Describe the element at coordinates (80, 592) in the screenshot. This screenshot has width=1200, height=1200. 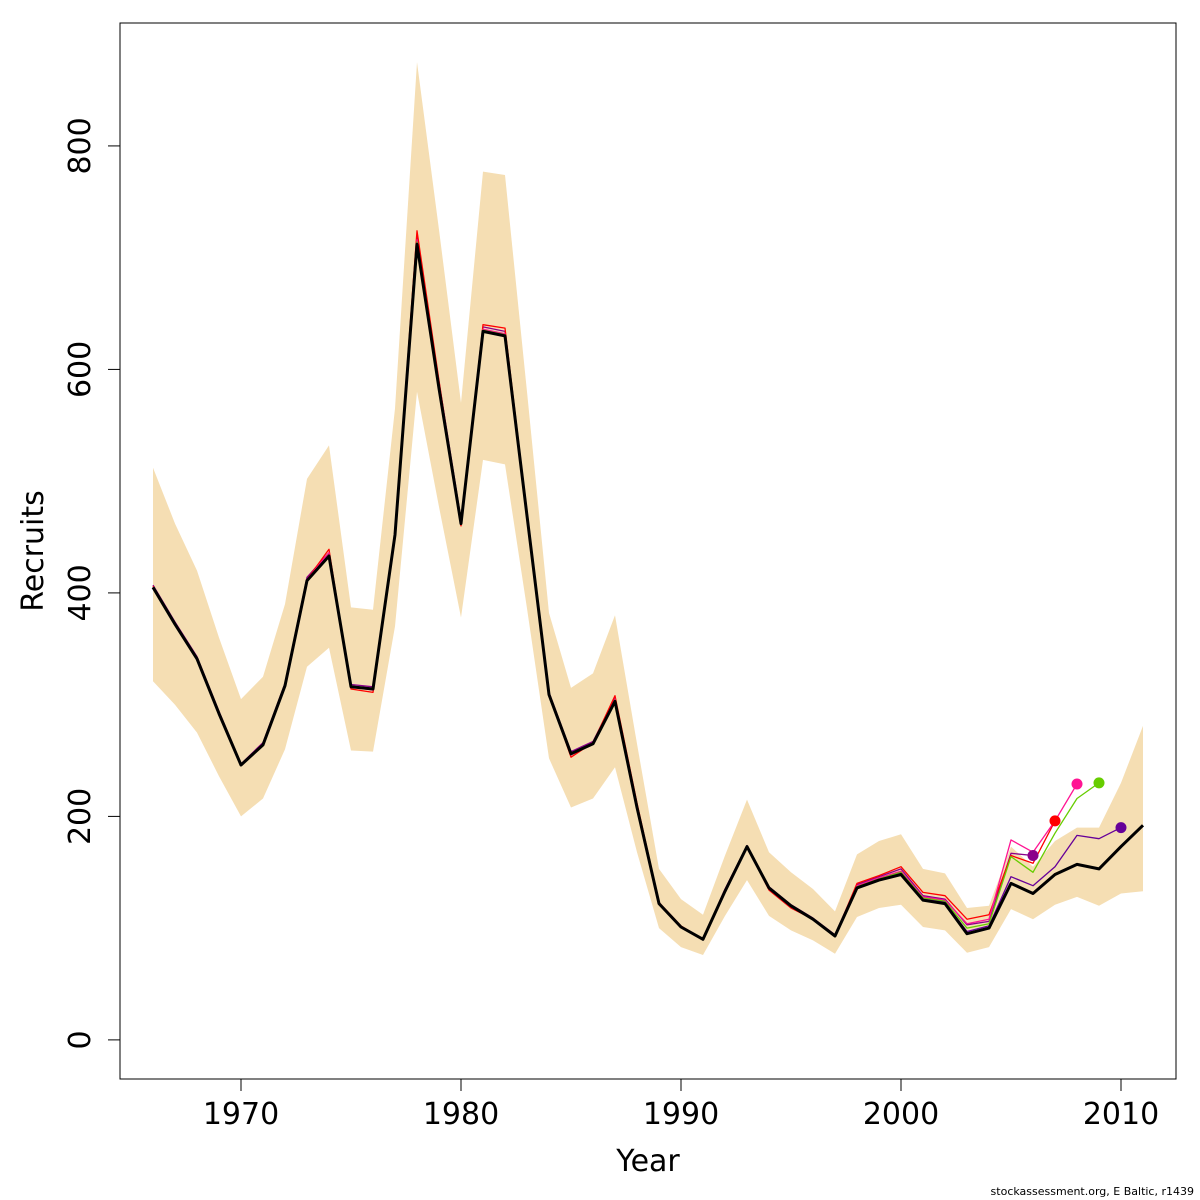
I see `y-tick-label: 400` at that location.